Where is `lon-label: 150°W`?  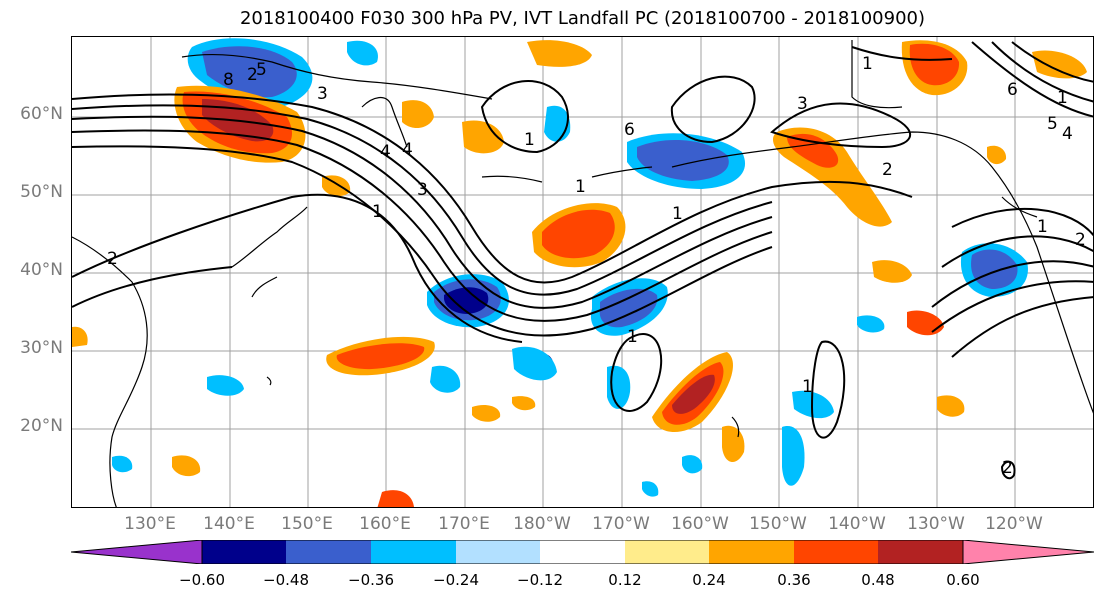
lon-label: 150°W is located at coordinates (778, 524).